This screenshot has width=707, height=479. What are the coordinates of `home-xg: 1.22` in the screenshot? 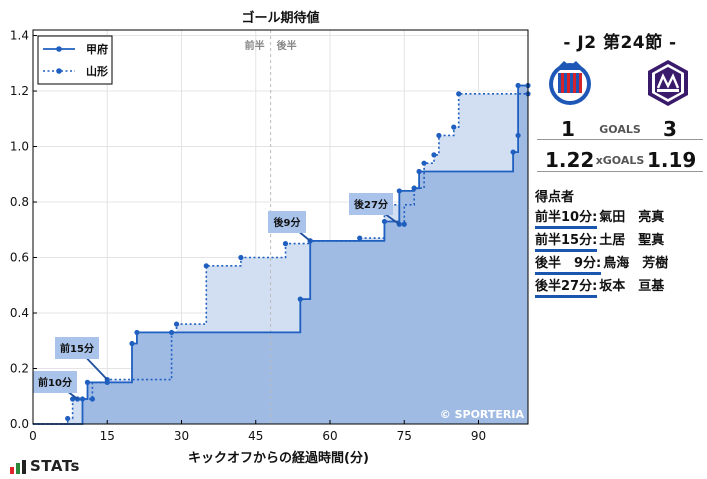 It's located at (570, 160).